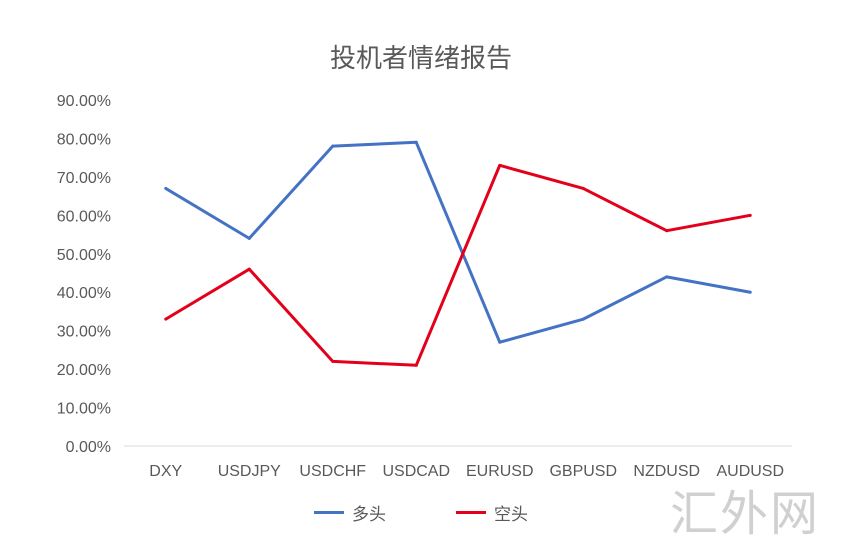  I want to click on legend-label-long: 多头, so click(369, 515).